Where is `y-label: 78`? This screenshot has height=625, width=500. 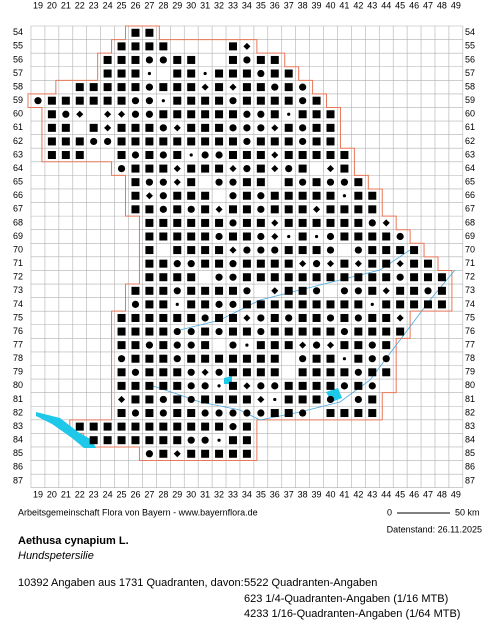 y-label: 78 is located at coordinates (18, 358).